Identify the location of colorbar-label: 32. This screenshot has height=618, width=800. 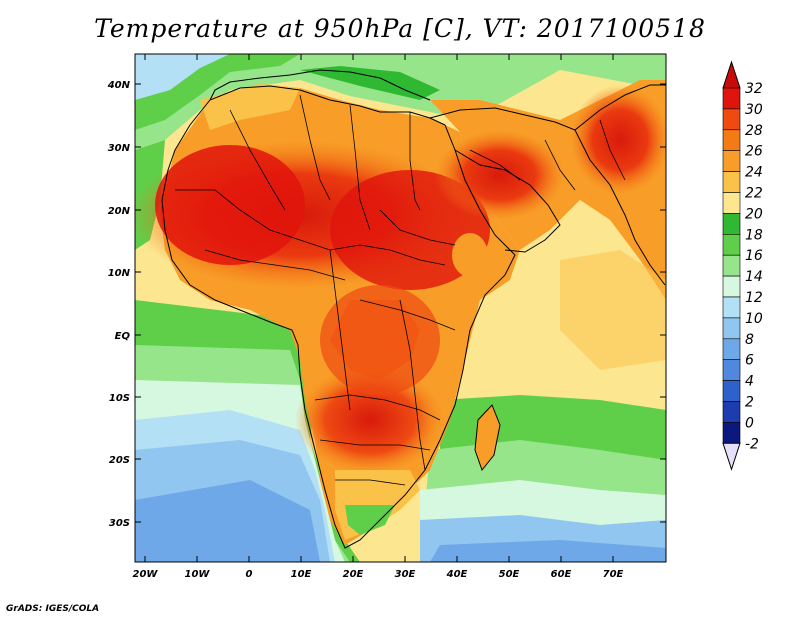
(754, 89).